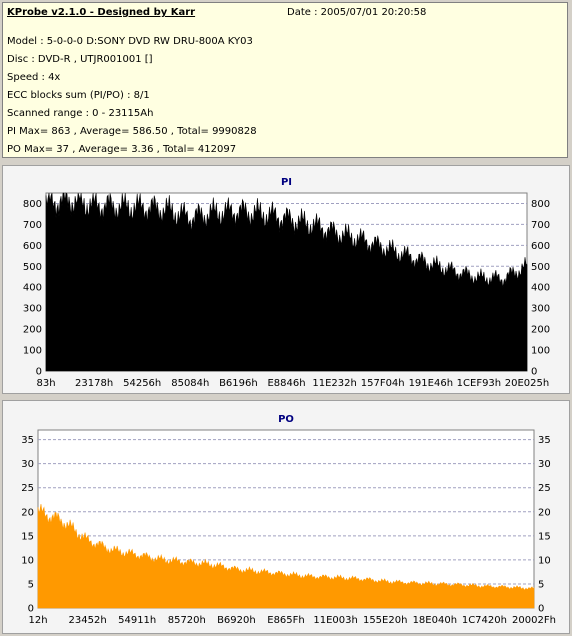 The image size is (572, 636). Describe the element at coordinates (544, 488) in the screenshot. I see `po-ytick-right: 25` at that location.